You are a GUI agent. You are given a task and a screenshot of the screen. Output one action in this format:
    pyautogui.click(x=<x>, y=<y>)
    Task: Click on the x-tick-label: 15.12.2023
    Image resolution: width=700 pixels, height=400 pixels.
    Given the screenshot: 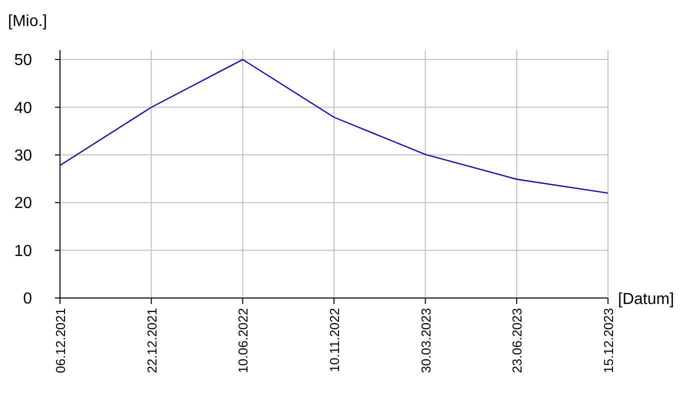 What is the action you would take?
    pyautogui.click(x=608, y=341)
    